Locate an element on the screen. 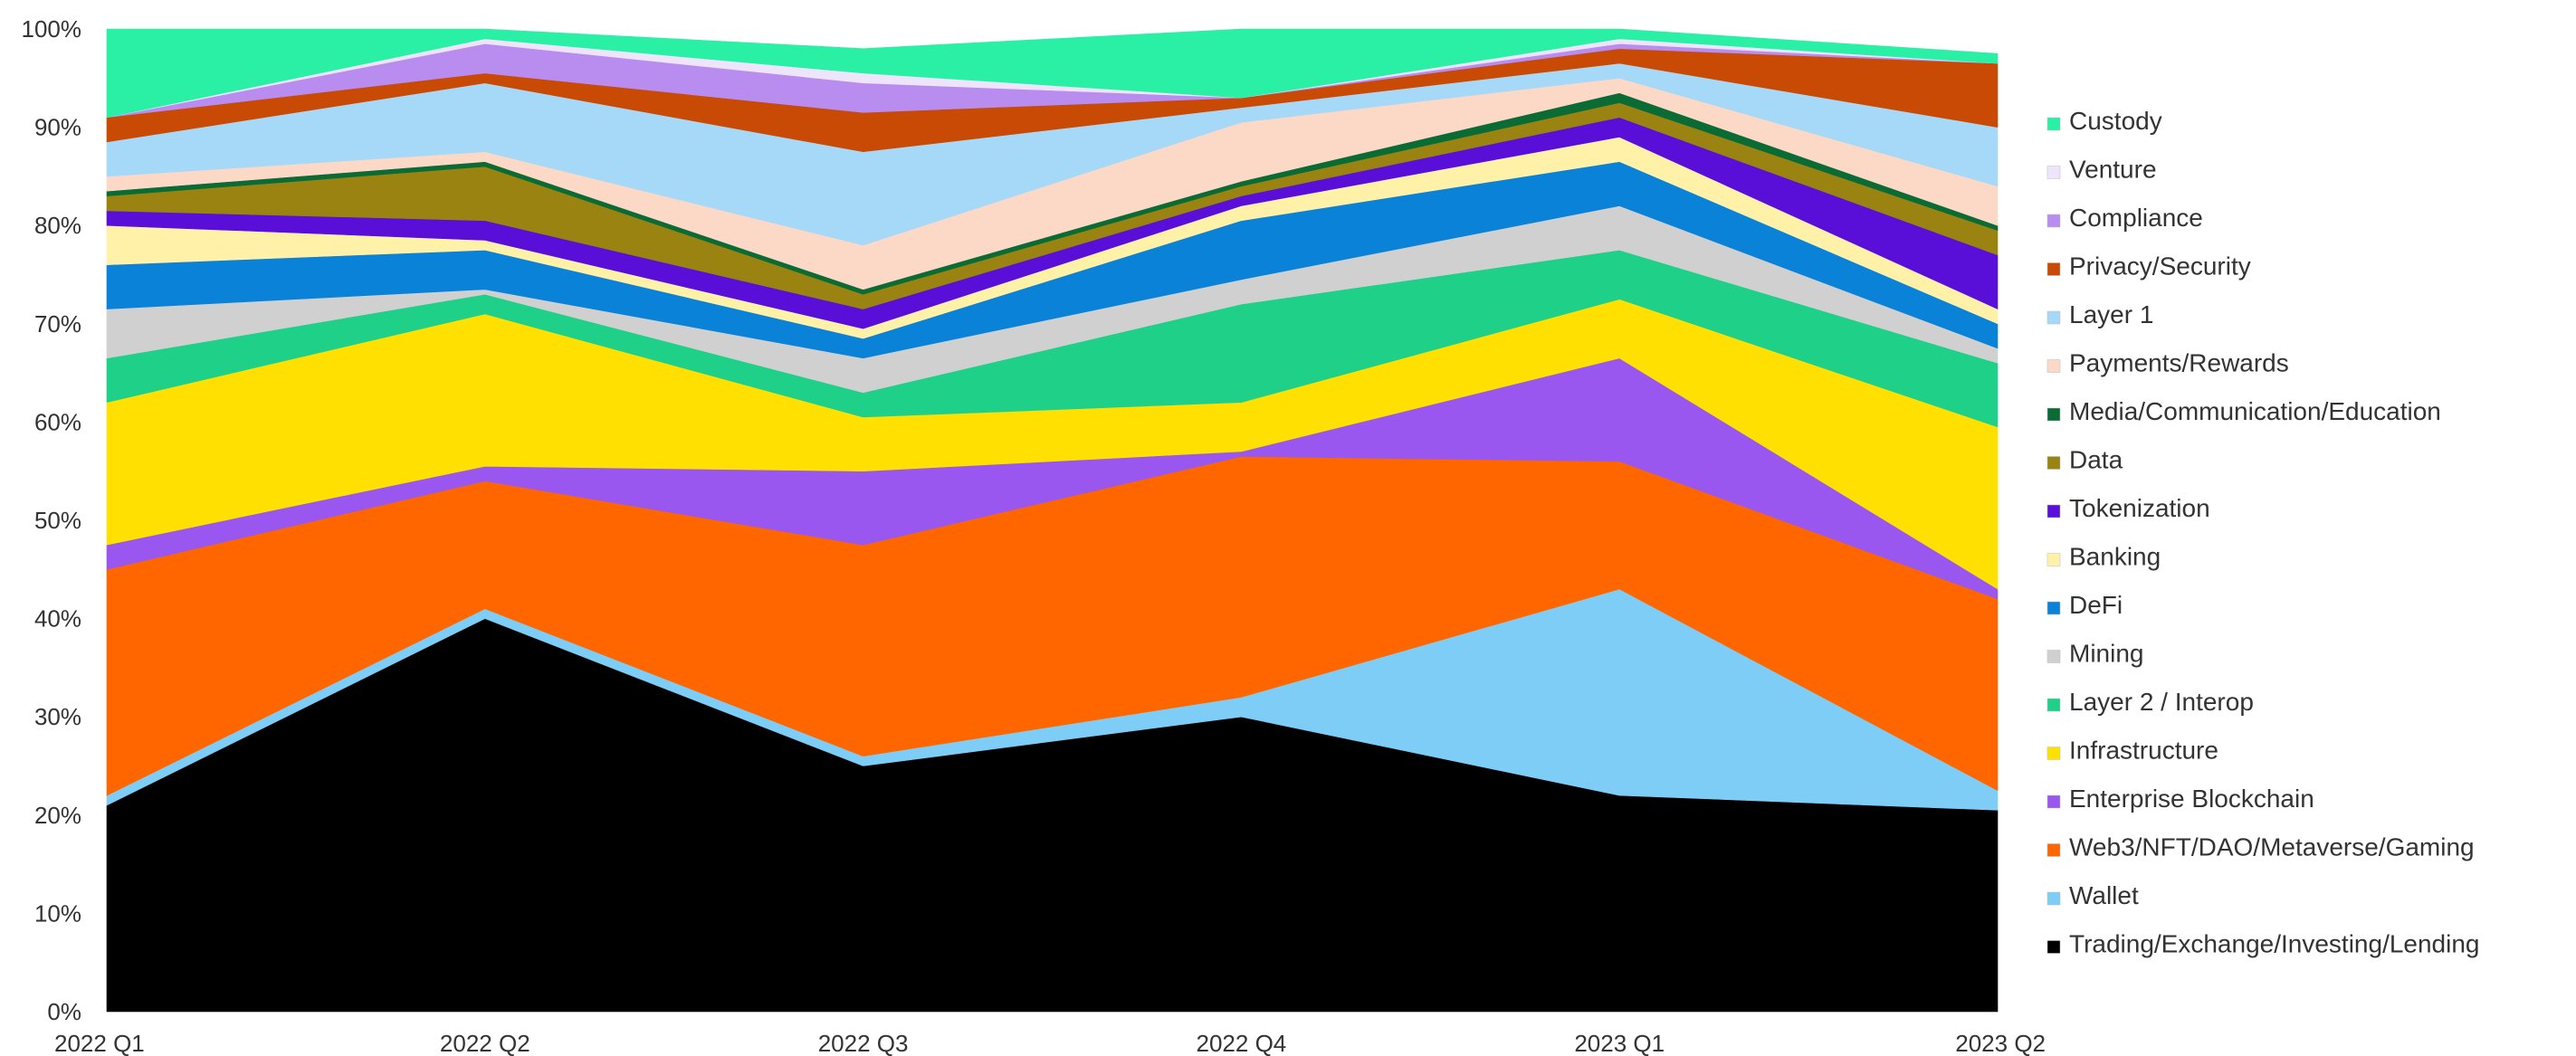 Image resolution: width=2576 pixels, height=1056 pixels. x-tick-label: 2022 Q1 is located at coordinates (100, 1043).